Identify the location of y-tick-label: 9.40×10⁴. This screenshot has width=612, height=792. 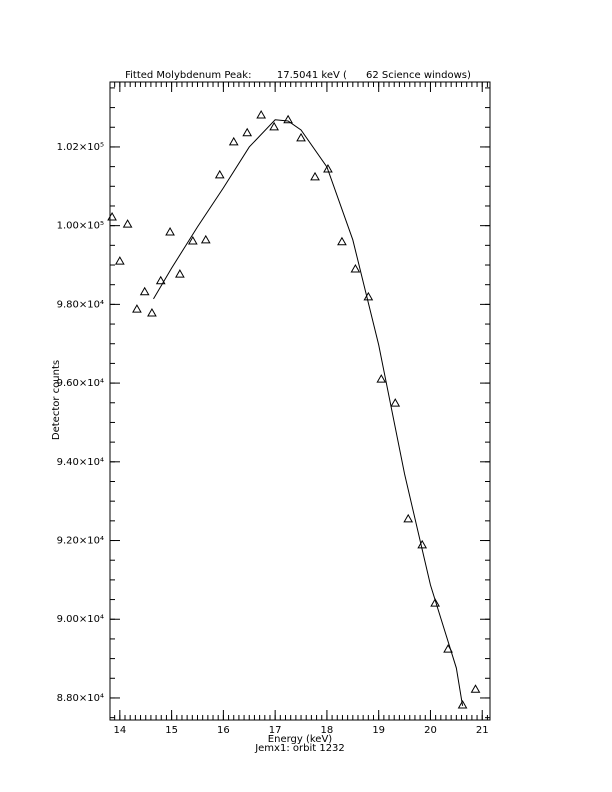
(80, 462).